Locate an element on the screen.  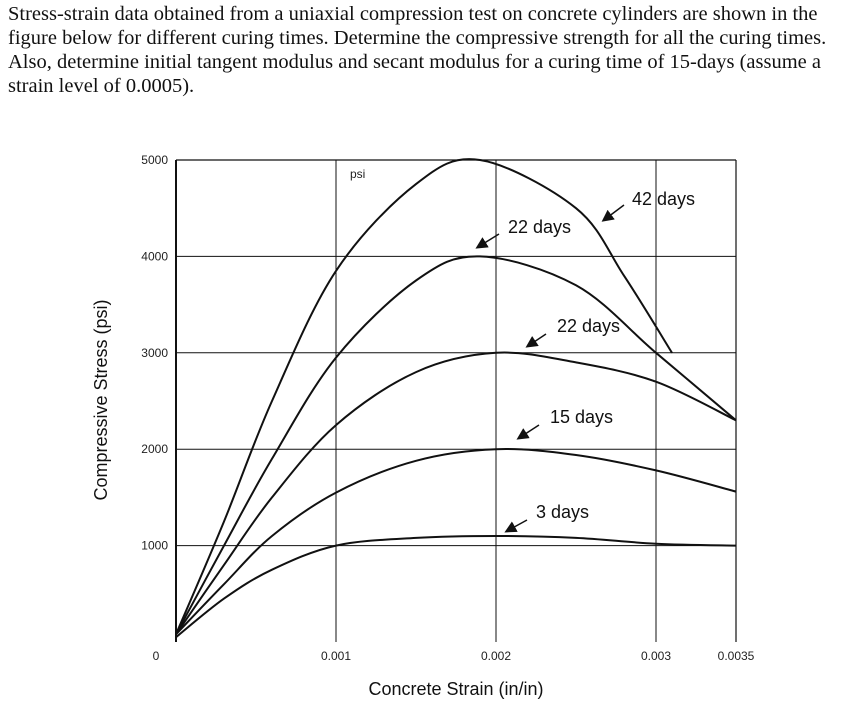
curve-label-1: 15 days is located at coordinates (581, 417).